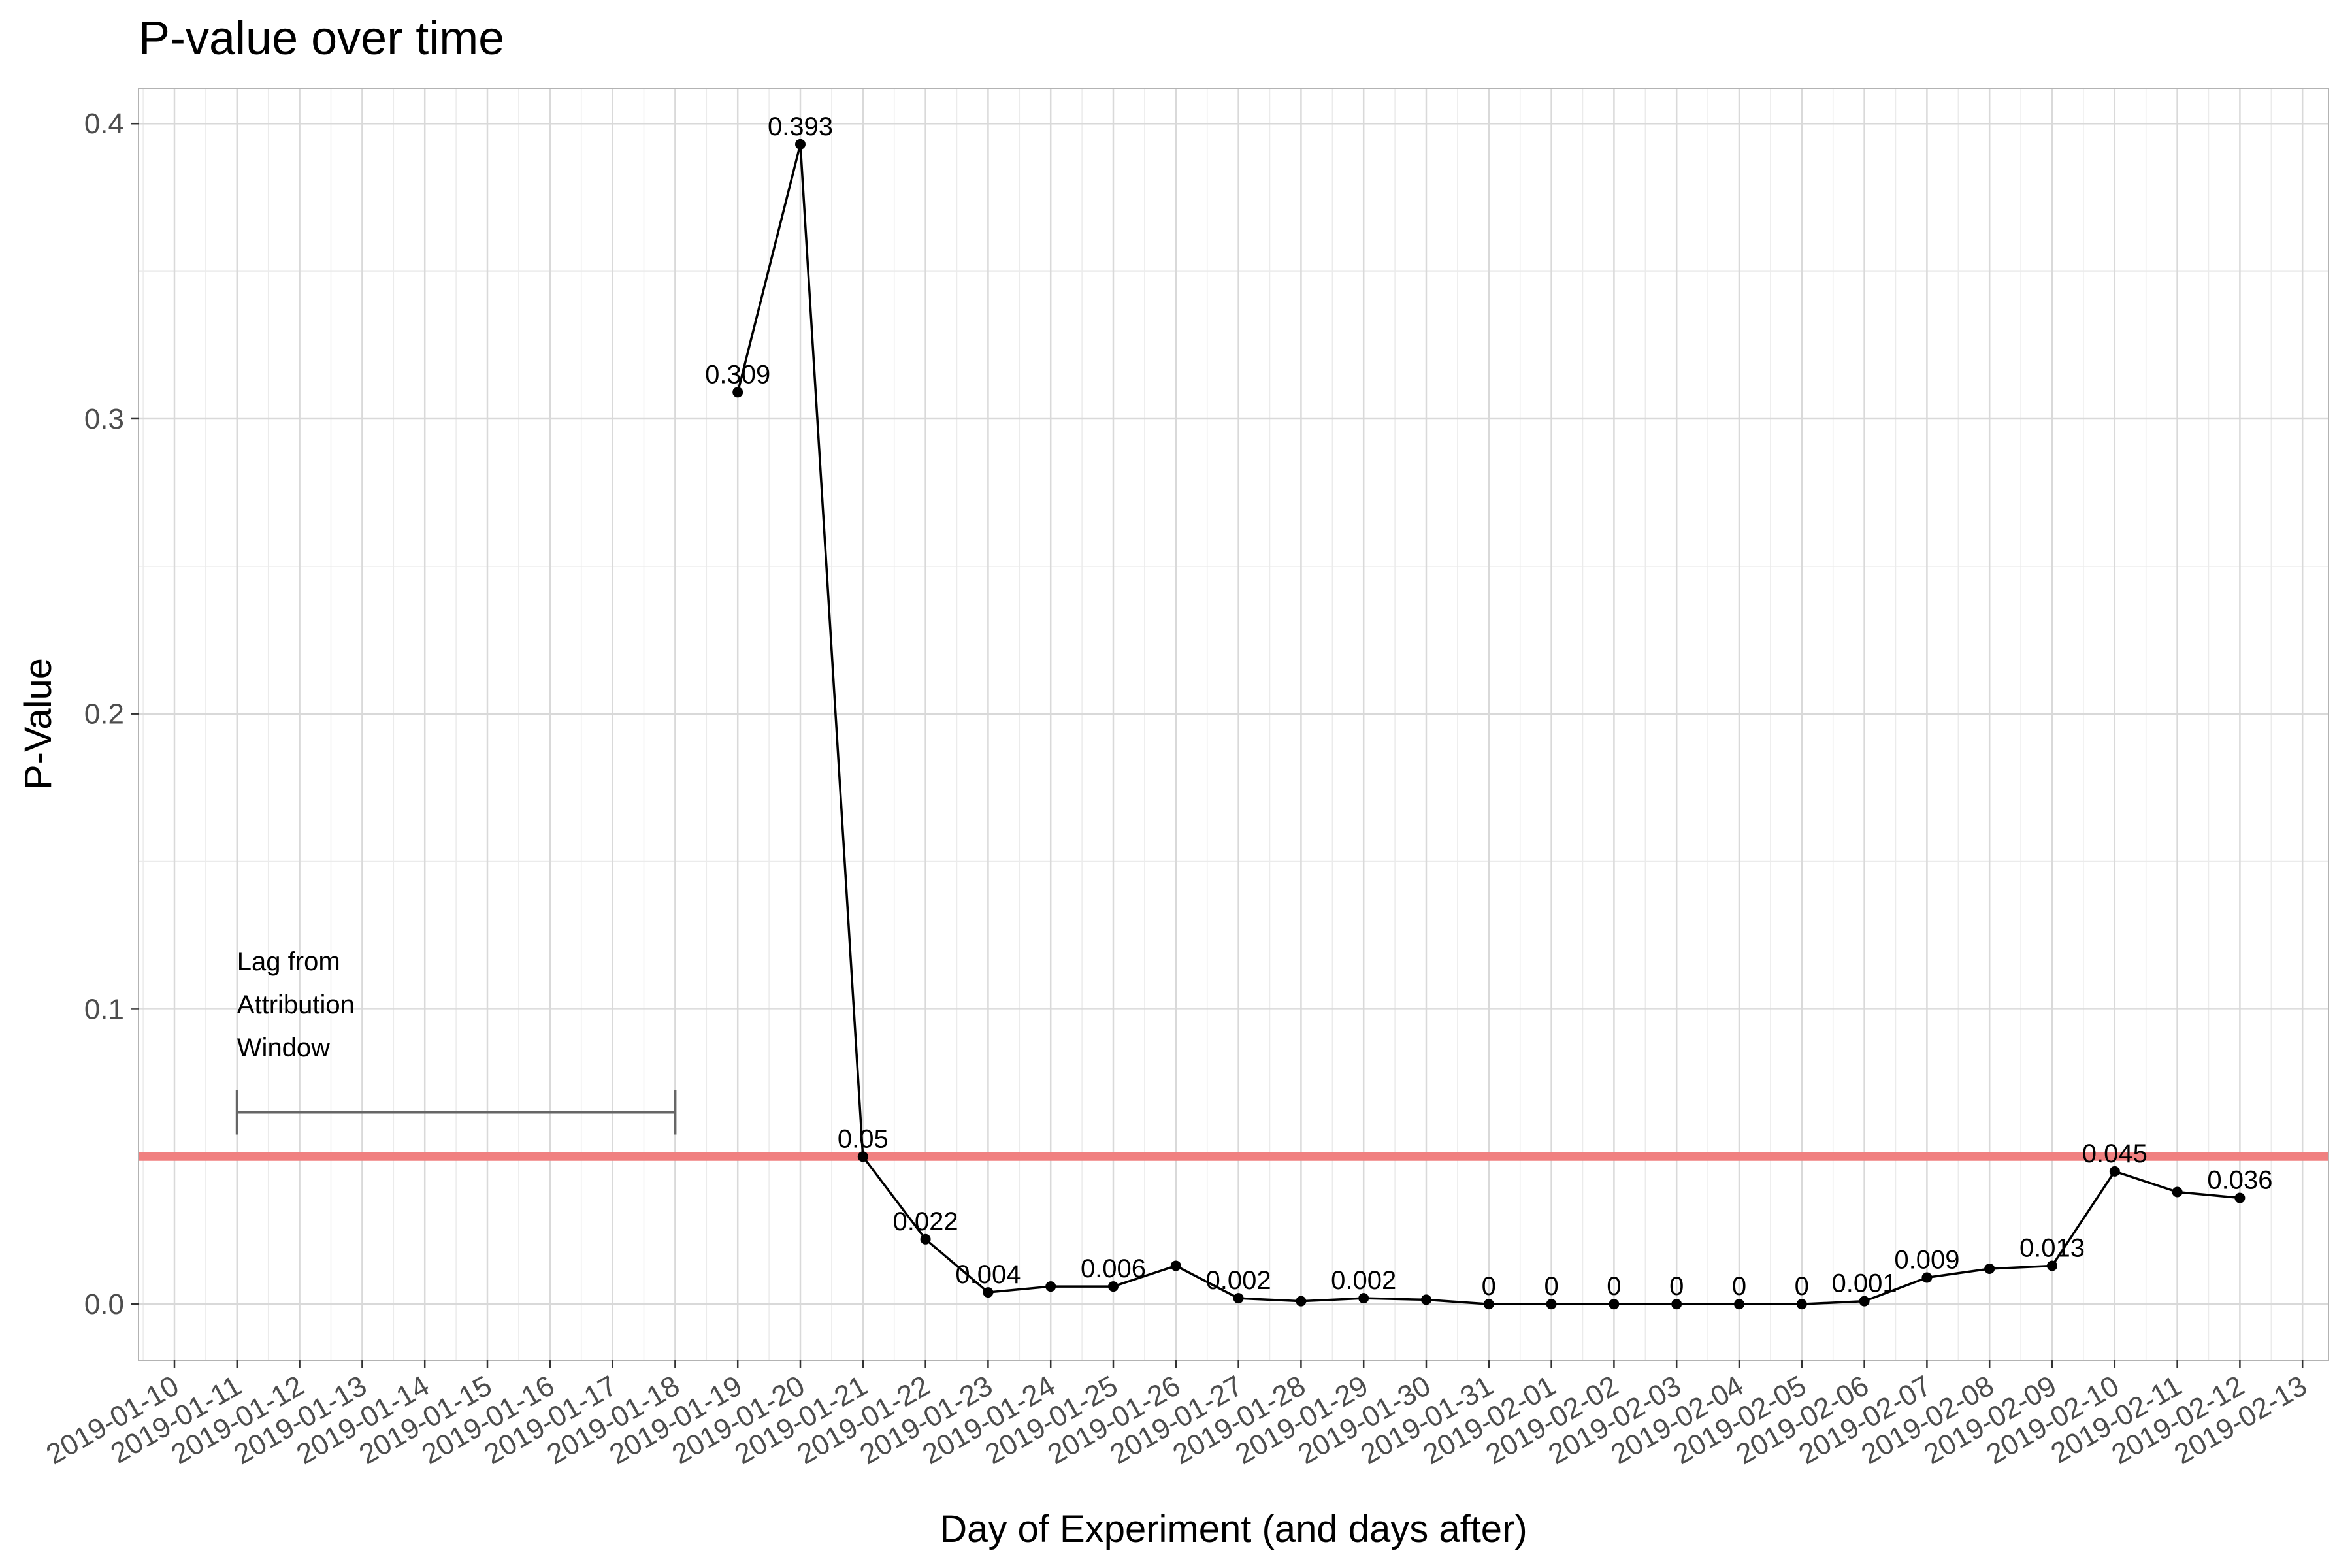 The height and width of the screenshot is (1568, 2352). What do you see at coordinates (104, 419) in the screenshot?
I see `y-tick-label: 0.3` at bounding box center [104, 419].